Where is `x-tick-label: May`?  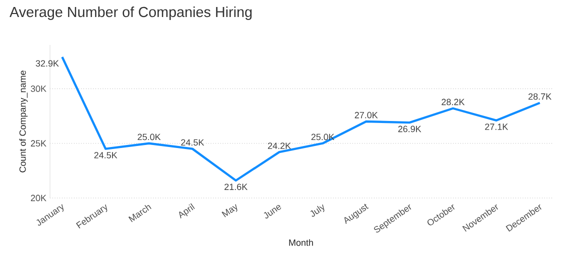 x-tick-label: May is located at coordinates (230, 211).